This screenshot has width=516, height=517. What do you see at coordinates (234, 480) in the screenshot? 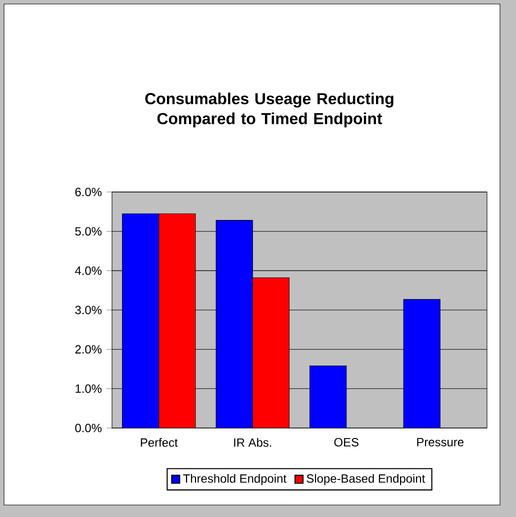
I see `legend-label: Threshold Endpoint` at bounding box center [234, 480].